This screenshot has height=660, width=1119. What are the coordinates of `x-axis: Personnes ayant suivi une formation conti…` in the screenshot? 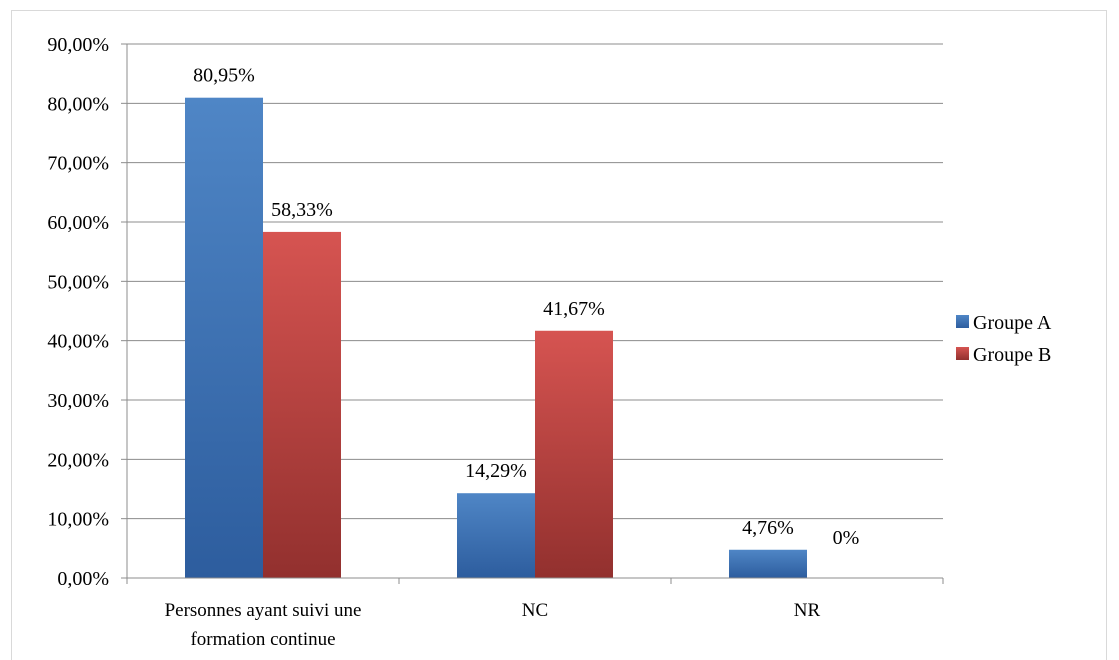 It's located at (535, 613).